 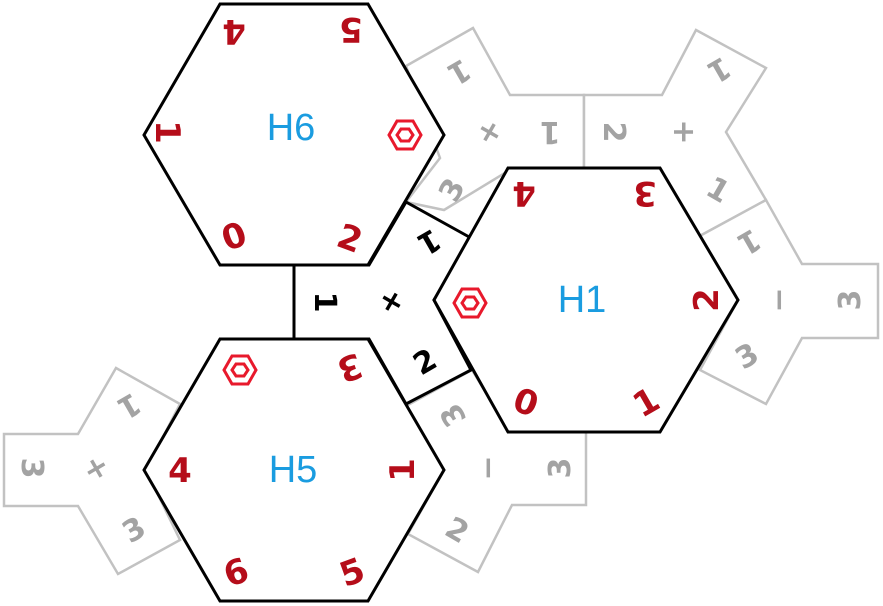 I want to click on hex-h1-num-top-right: 3, so click(x=645, y=193).